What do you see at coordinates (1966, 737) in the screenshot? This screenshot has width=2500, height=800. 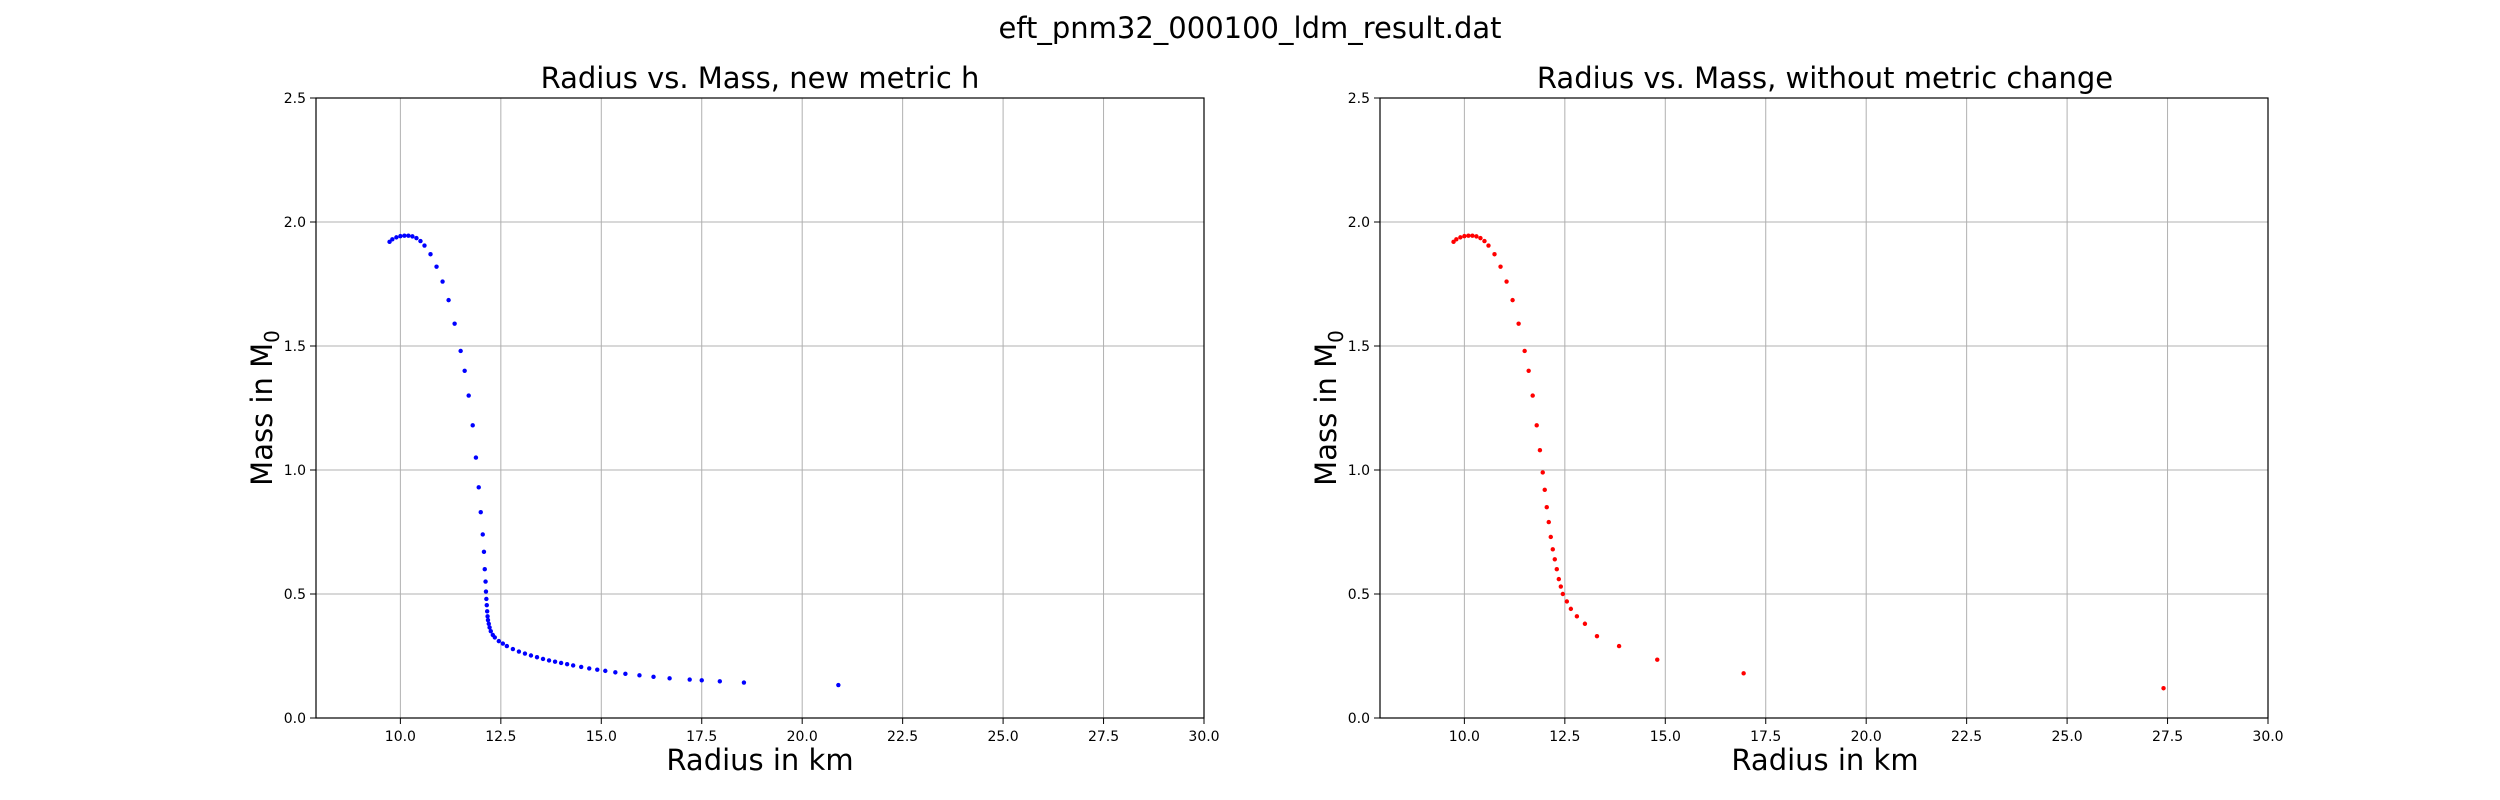 I see `right-plot-xtick-label: 22.5` at bounding box center [1966, 737].